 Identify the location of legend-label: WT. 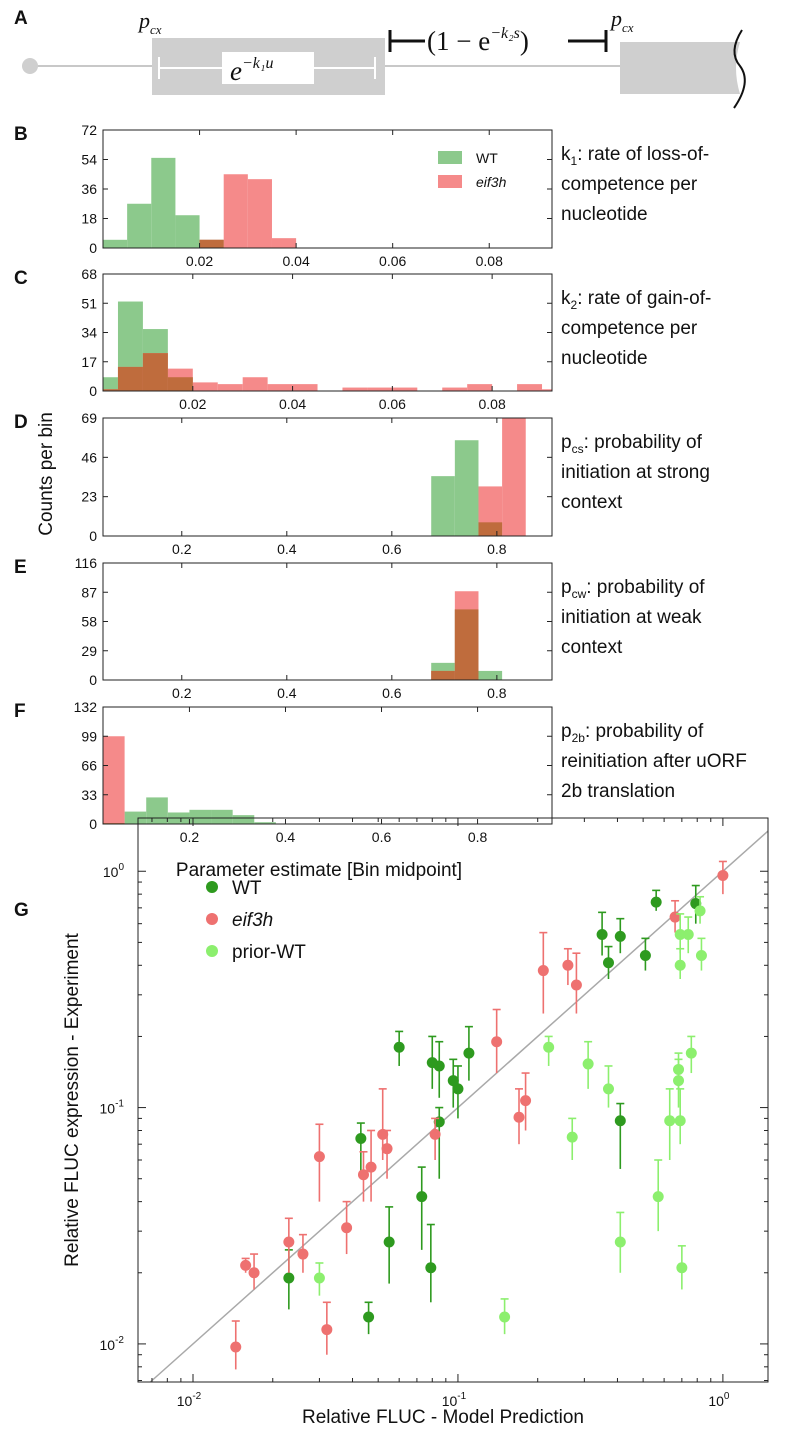
(247, 888).